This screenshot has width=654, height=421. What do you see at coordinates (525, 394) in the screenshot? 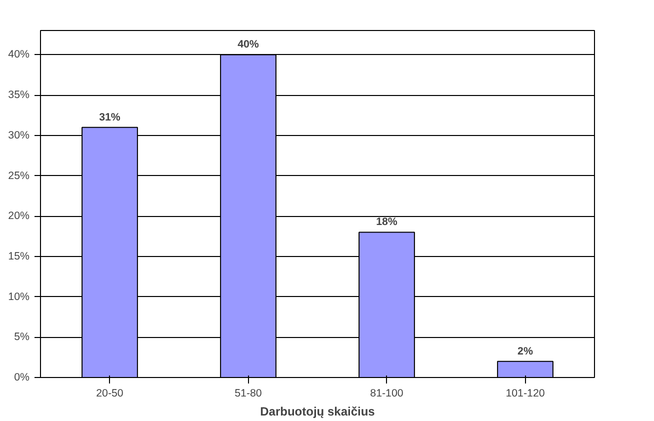
I see `x-tick-label: 101-120` at bounding box center [525, 394].